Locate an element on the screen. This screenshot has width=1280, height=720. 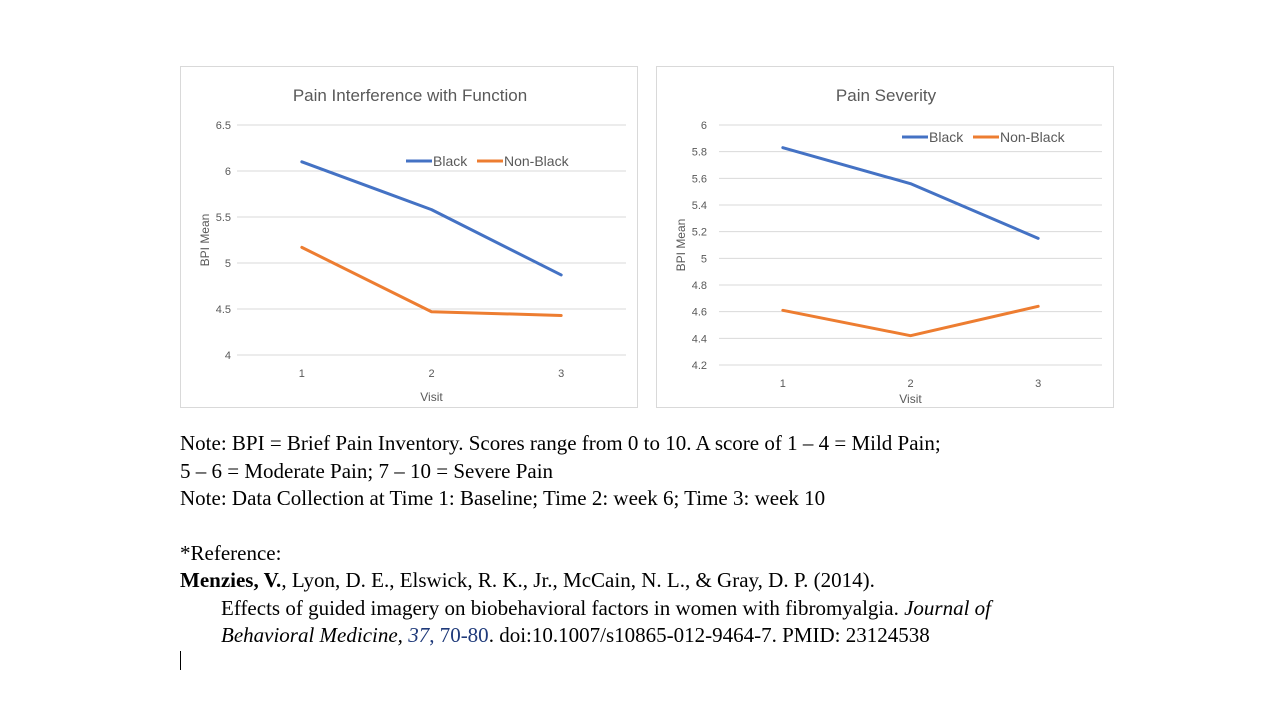
y-tick-label: 4.6 is located at coordinates (699, 313).